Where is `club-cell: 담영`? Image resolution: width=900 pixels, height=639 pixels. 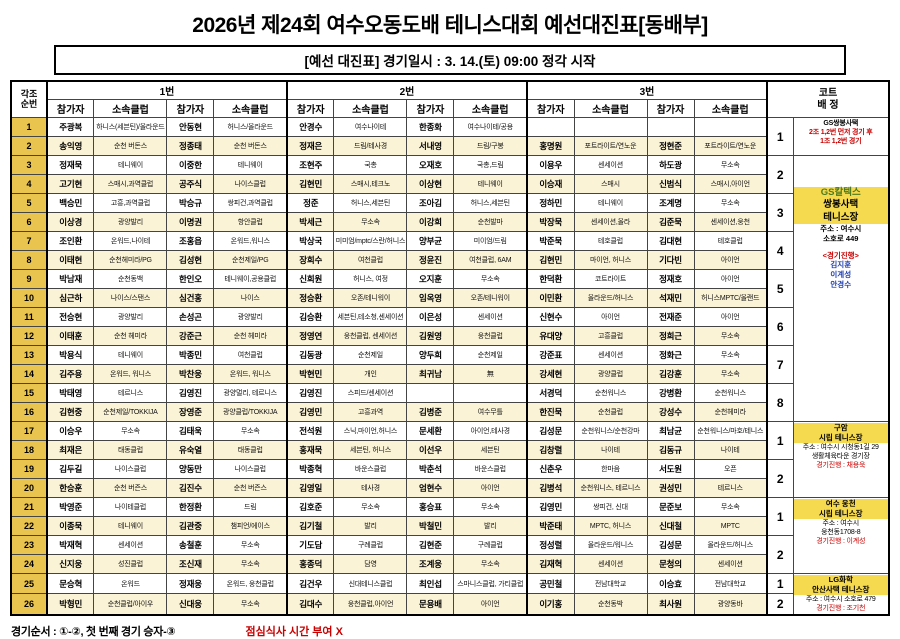 club-cell: 담영 is located at coordinates (370, 564).